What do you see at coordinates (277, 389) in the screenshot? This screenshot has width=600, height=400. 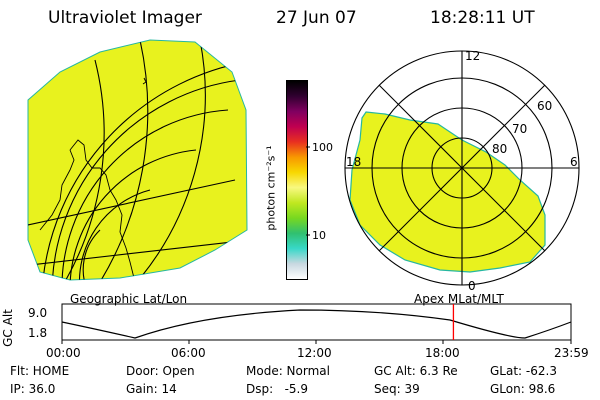 I see `info-dsp: Dsp: -5.9` at bounding box center [277, 389].